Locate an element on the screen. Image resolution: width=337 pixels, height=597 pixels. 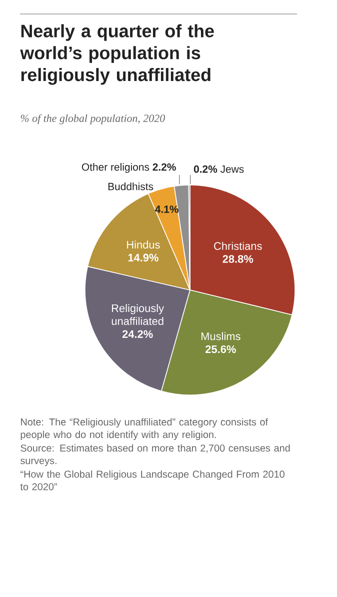
slice-label: Jews is located at coordinates (232, 169).